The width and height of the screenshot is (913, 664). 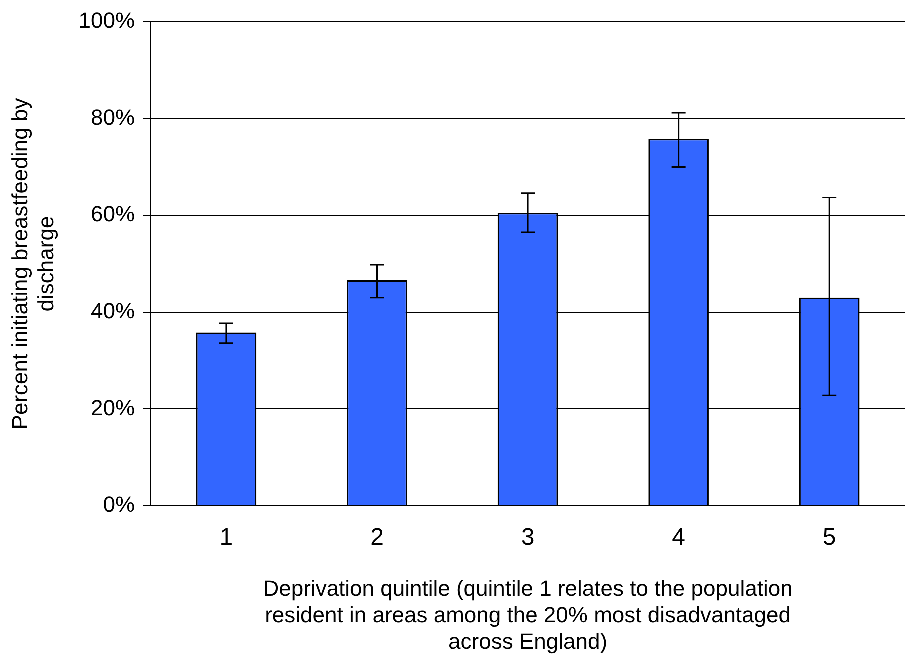 What do you see at coordinates (679, 538) in the screenshot?
I see `x-tick-label: 4` at bounding box center [679, 538].